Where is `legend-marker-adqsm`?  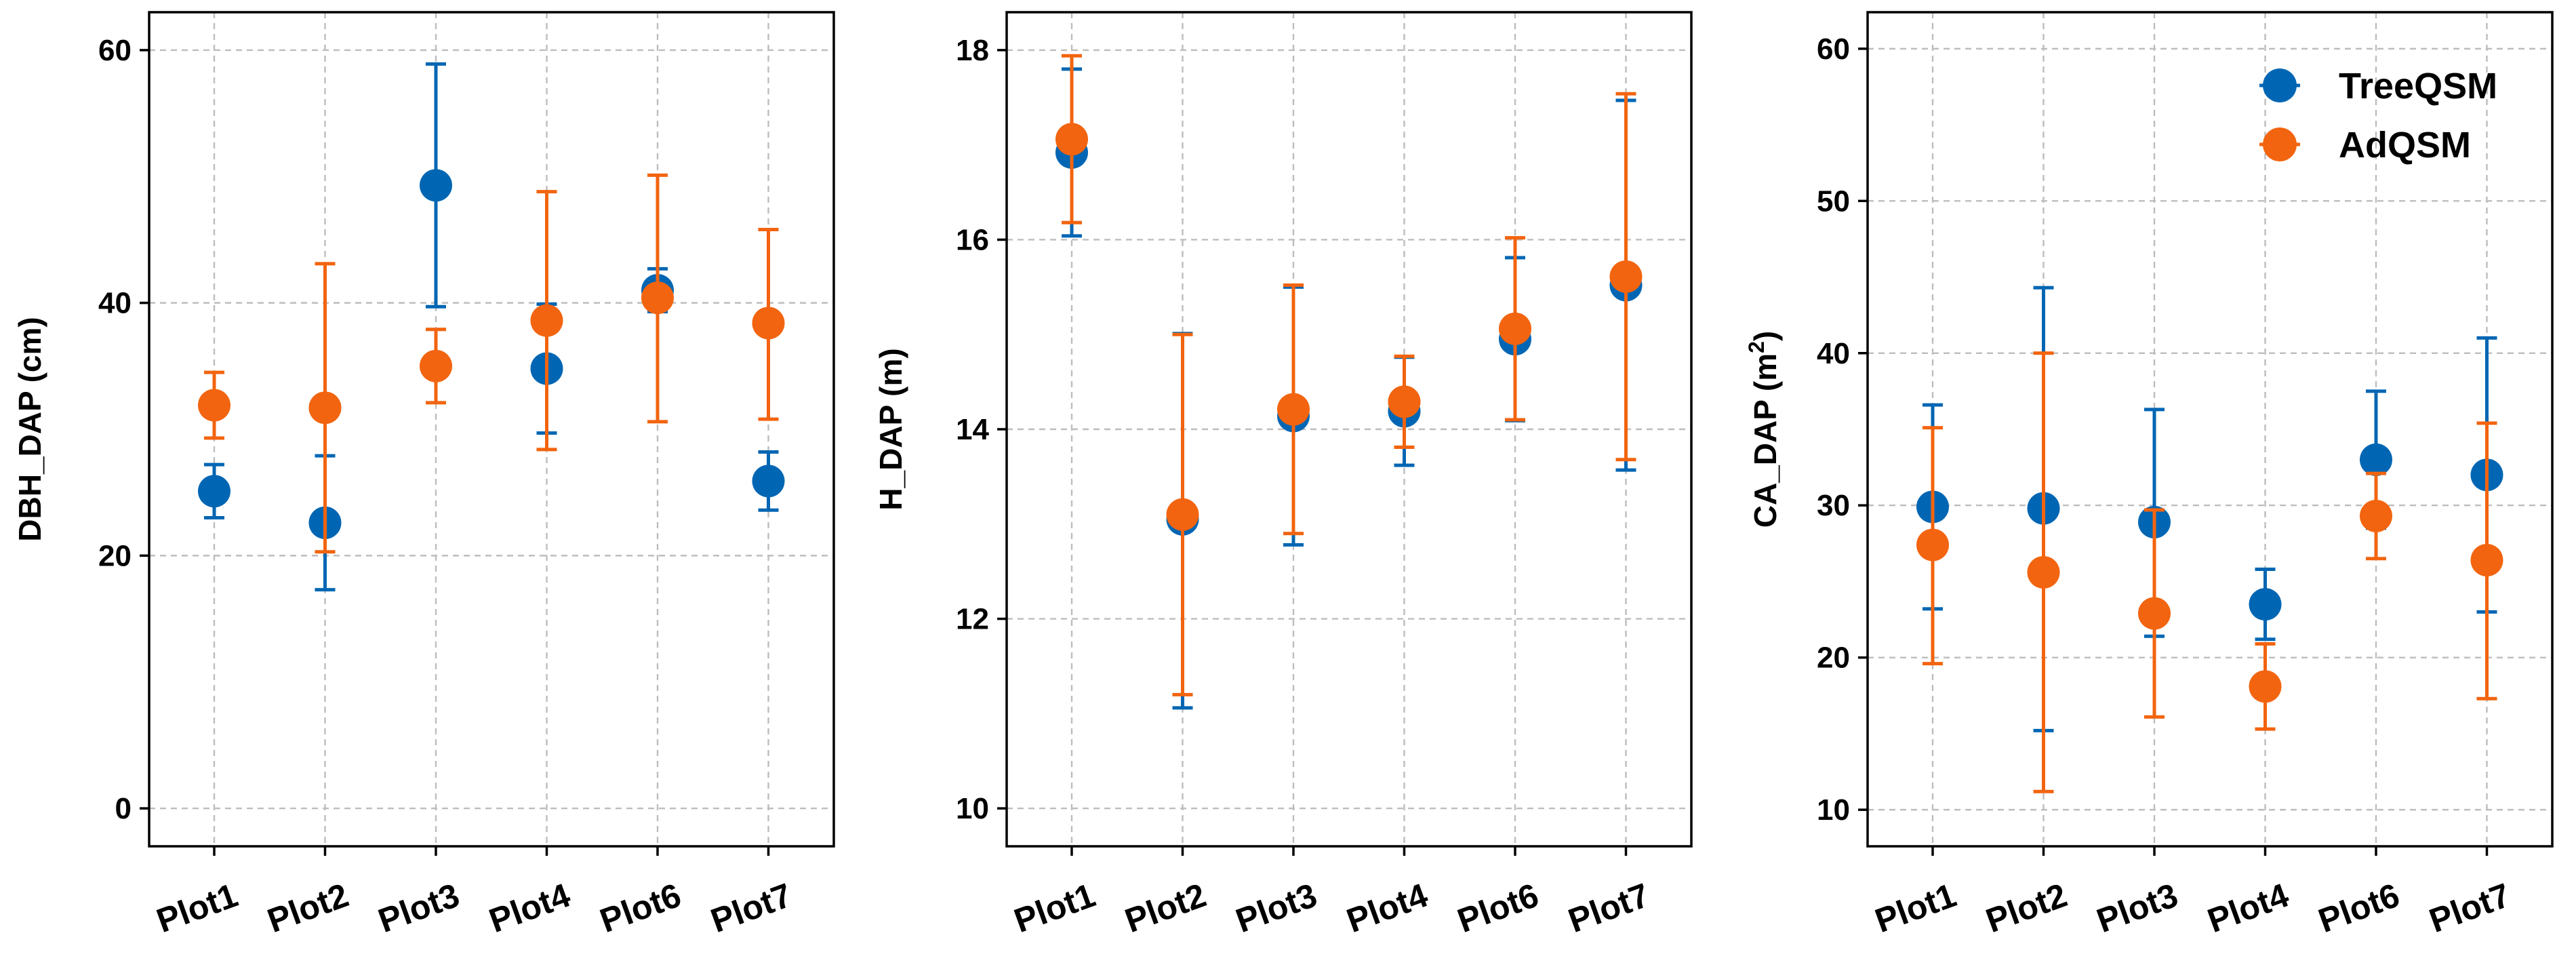
legend-marker-adqsm is located at coordinates (2280, 144).